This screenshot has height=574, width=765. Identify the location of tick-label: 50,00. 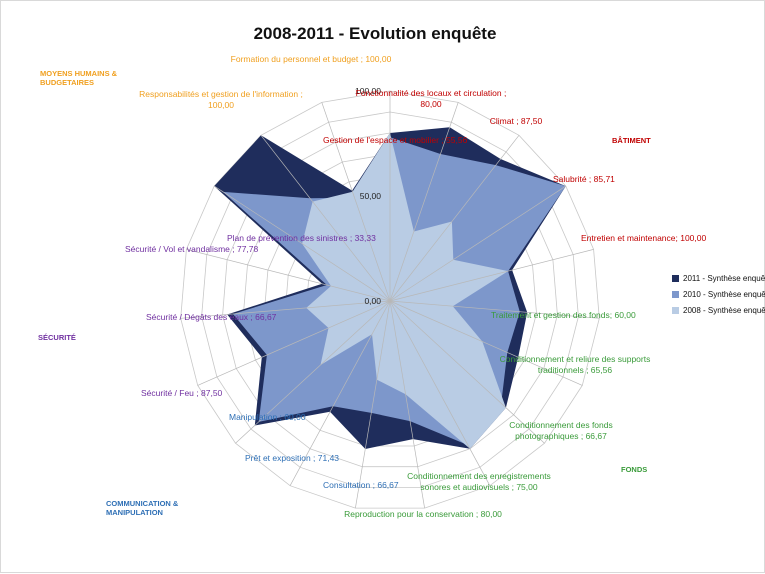
(371, 196).